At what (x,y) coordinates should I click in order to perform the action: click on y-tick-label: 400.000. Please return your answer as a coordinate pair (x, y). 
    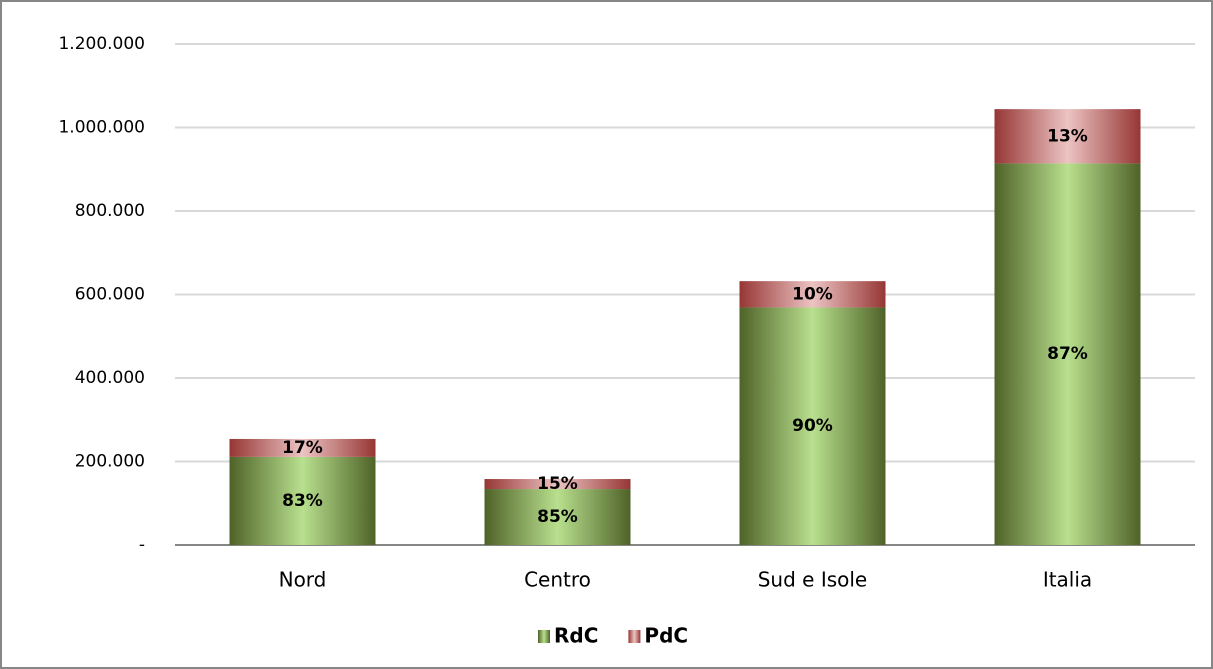
    Looking at the image, I should click on (110, 378).